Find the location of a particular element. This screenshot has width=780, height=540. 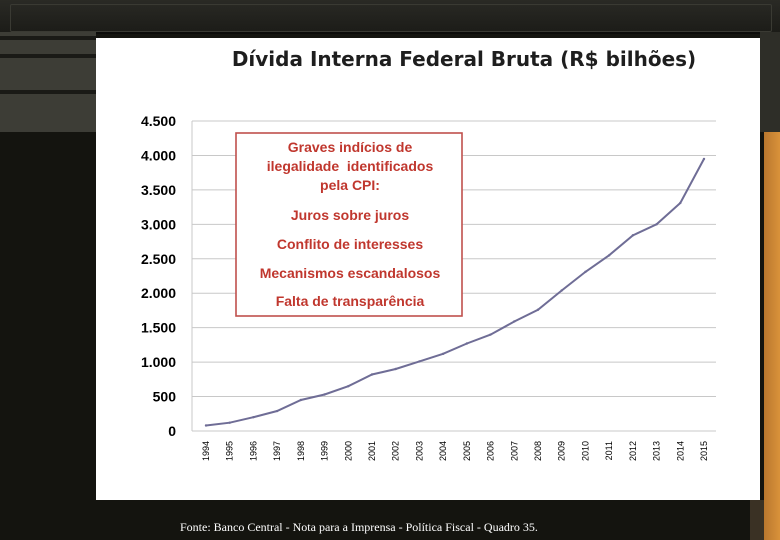

x-tick-label: 2000 is located at coordinates (348, 451).